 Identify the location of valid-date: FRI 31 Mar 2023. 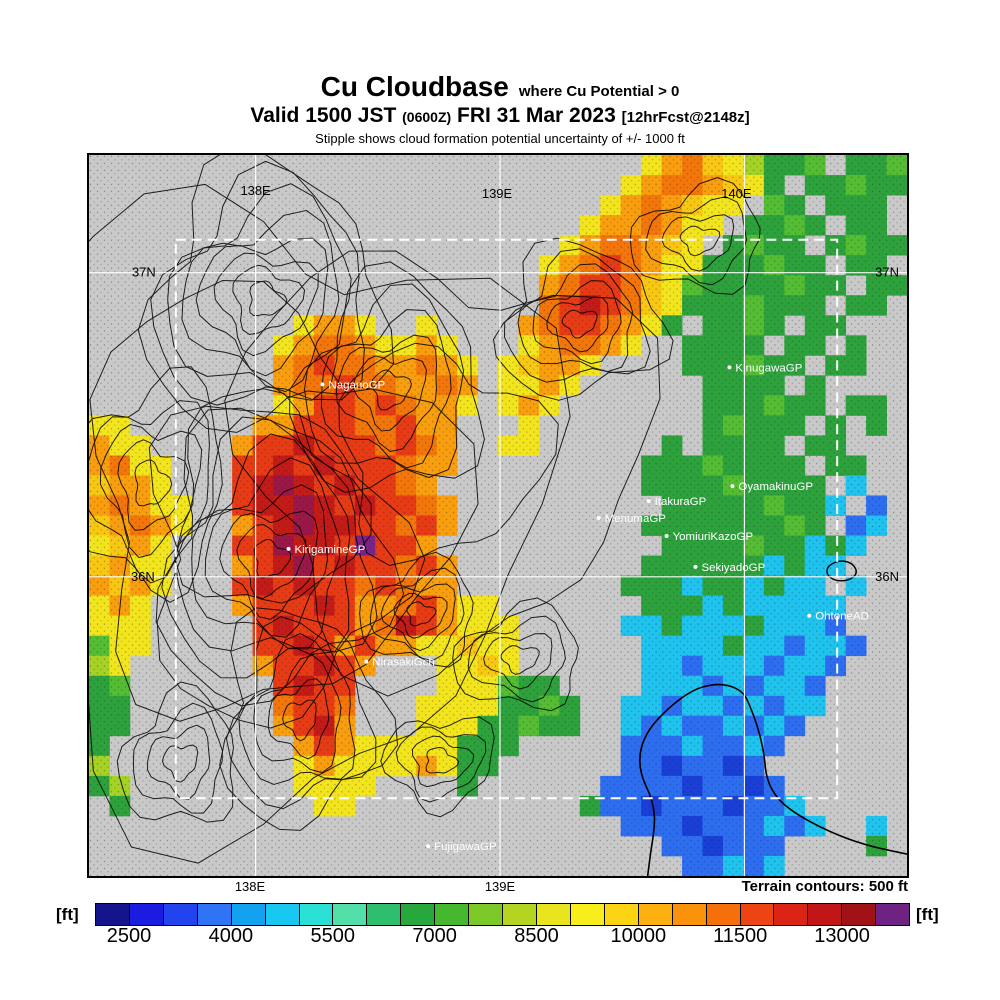
(536, 116).